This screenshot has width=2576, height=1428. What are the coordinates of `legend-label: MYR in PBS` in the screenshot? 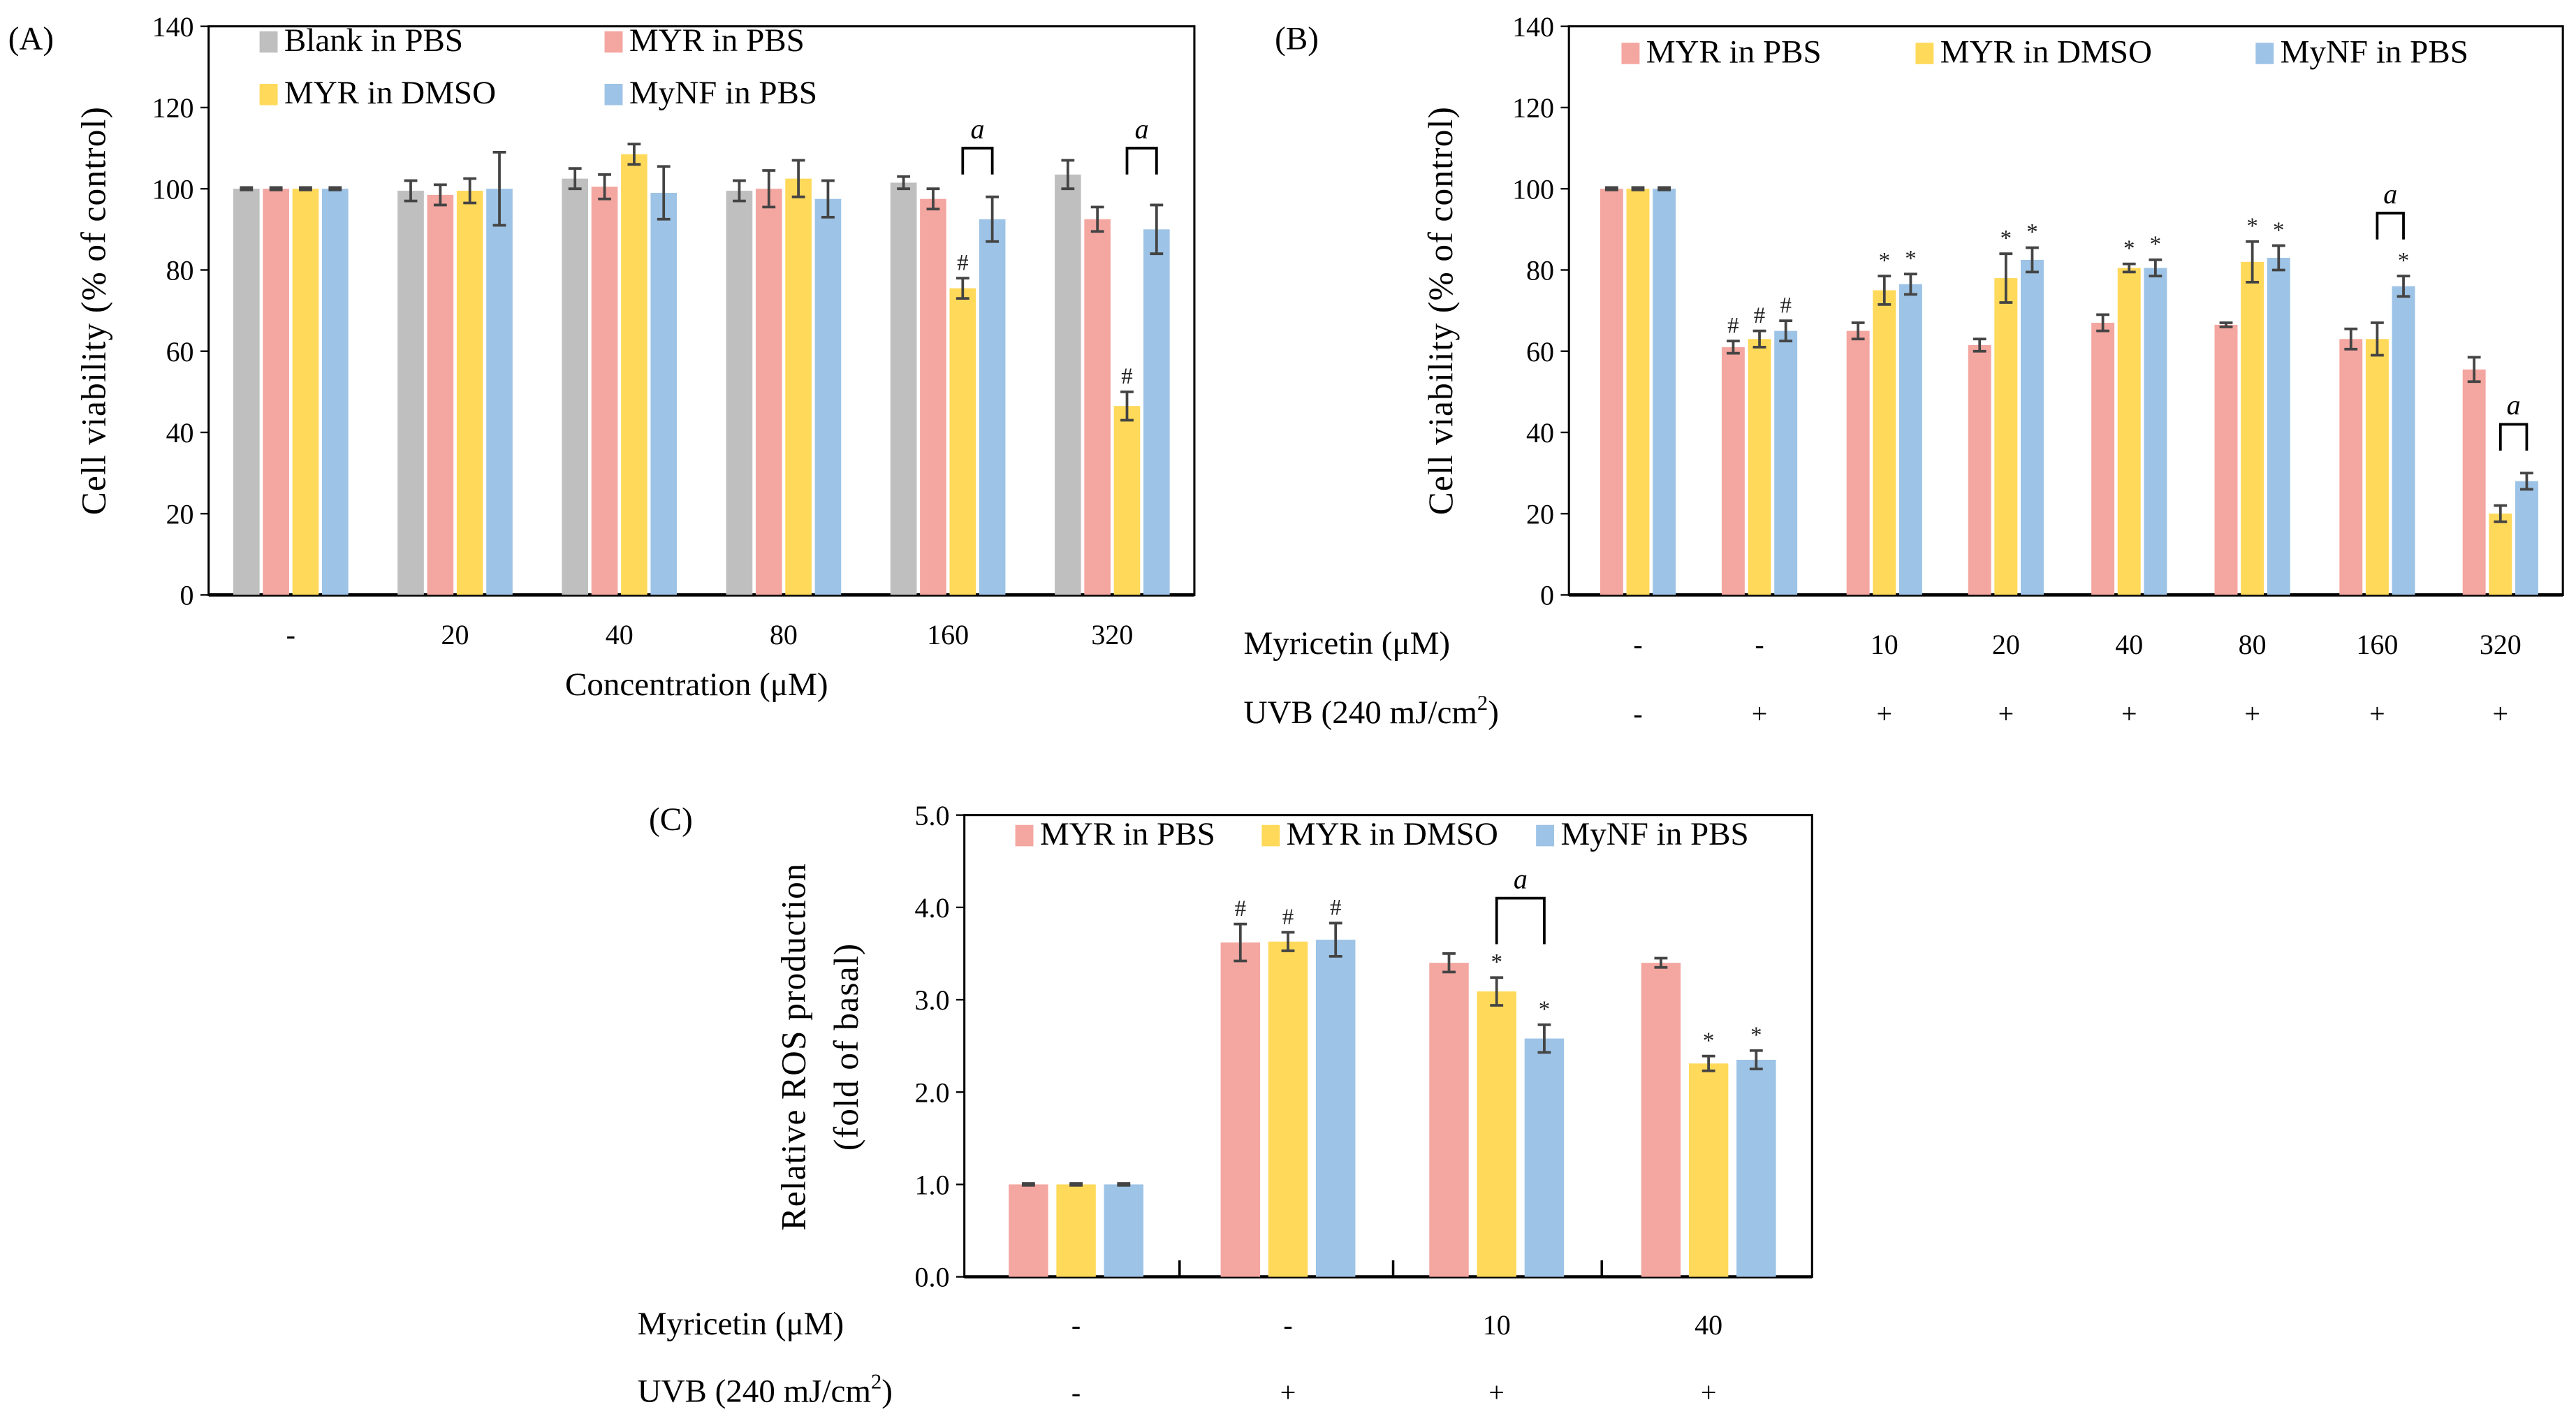 It's located at (1127, 834).